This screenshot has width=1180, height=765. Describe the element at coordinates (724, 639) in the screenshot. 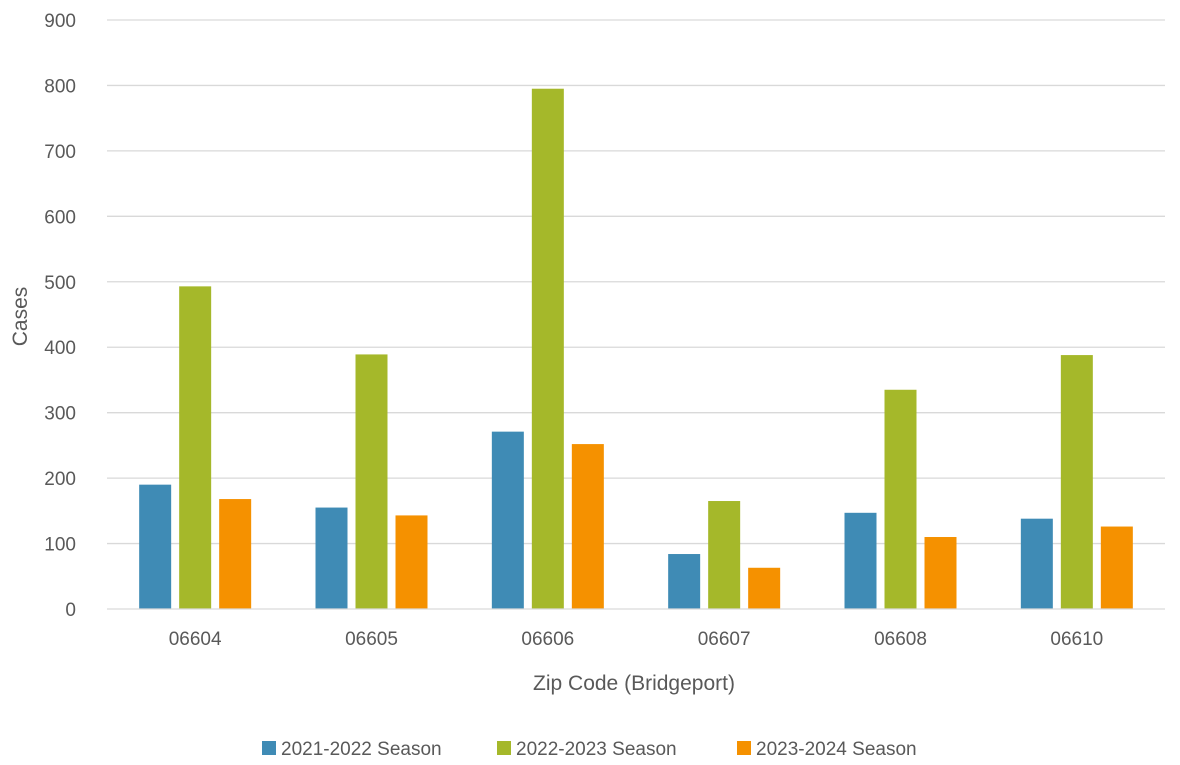

I see `x-tick-label: 06607` at that location.